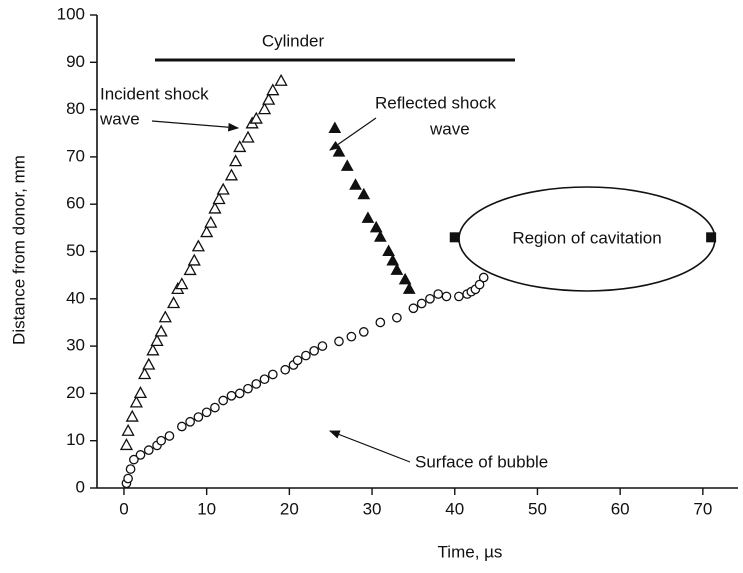 This screenshot has width=743, height=573. What do you see at coordinates (435, 102) in the screenshot?
I see `annotation: Reflected shock` at bounding box center [435, 102].